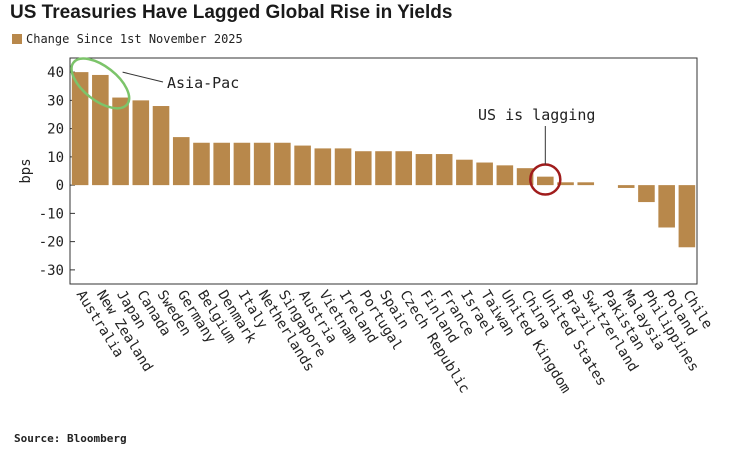 The image size is (734, 452). Describe the element at coordinates (60, 186) in the screenshot. I see `y-tick-label: 0` at that location.